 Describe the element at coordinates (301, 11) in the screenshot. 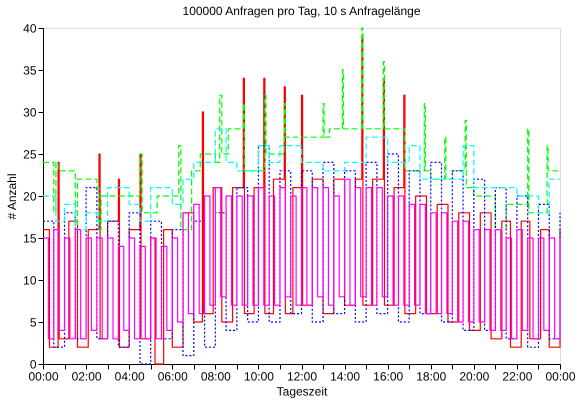

I see `chart-title: 100000 Anfragen pro Tag, 10 s Anfragelänge` at that location.